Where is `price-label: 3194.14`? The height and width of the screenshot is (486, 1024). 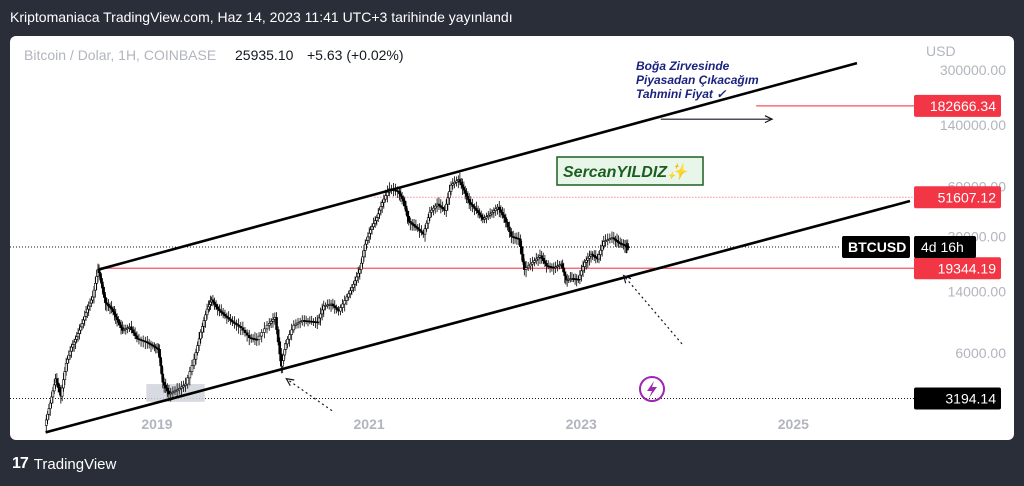
price-label: 3194.14 is located at coordinates (970, 399).